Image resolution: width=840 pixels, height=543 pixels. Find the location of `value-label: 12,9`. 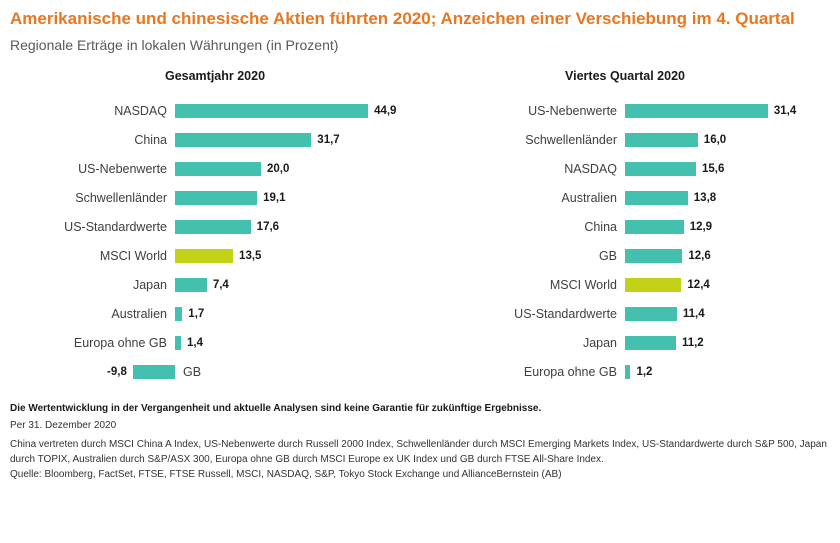

value-label: 12,9 is located at coordinates (701, 227).